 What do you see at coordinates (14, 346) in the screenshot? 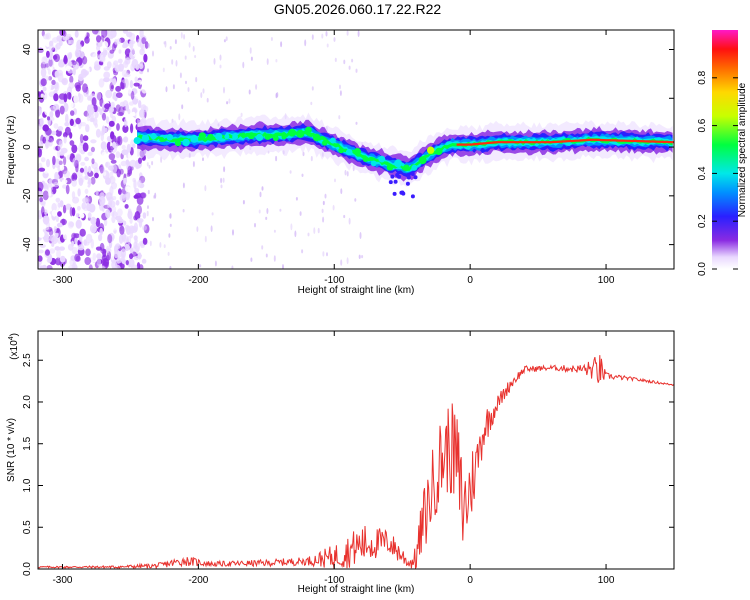
I see `snr-y-multiplier: (x104)` at bounding box center [14, 346].